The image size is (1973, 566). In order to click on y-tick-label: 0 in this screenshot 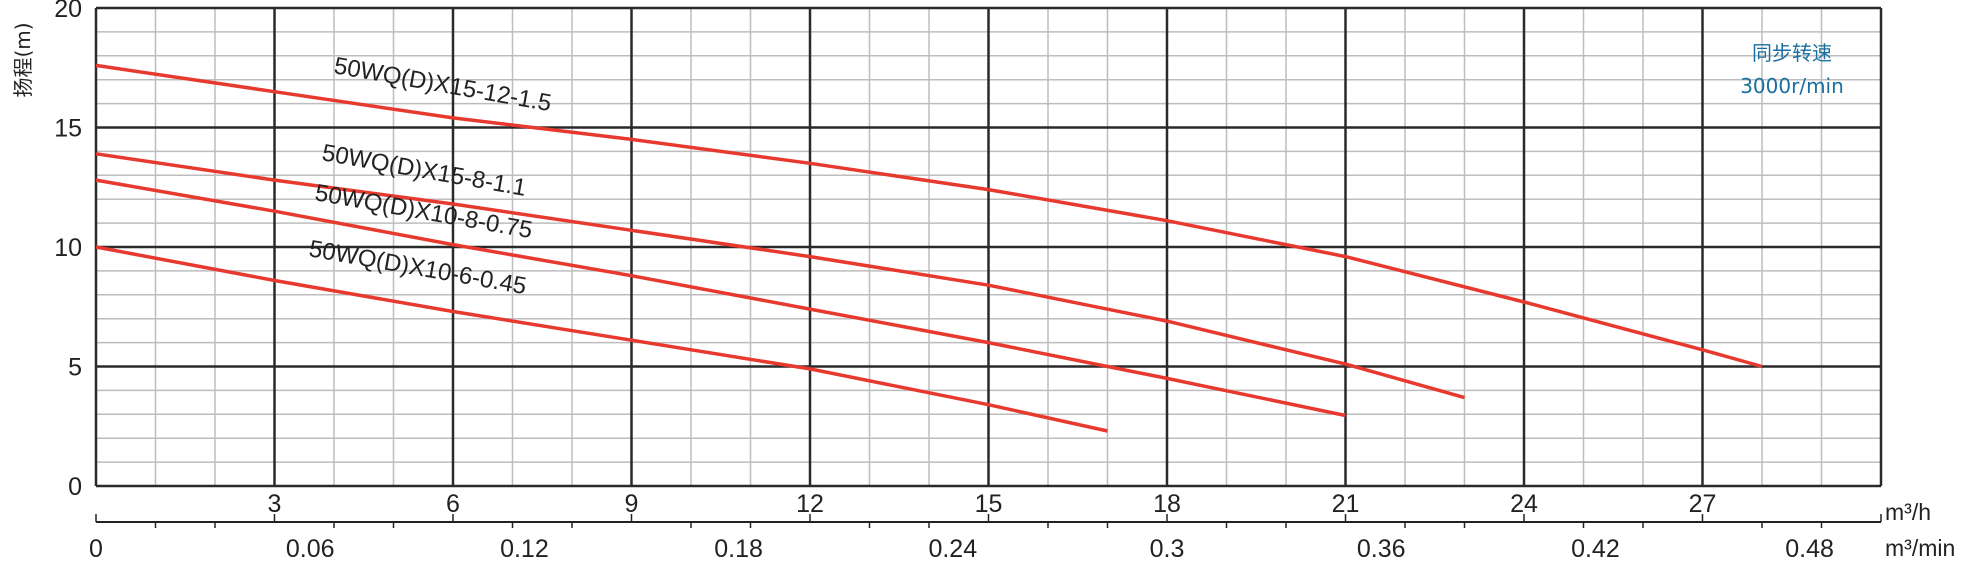, I will do `click(75, 487)`.